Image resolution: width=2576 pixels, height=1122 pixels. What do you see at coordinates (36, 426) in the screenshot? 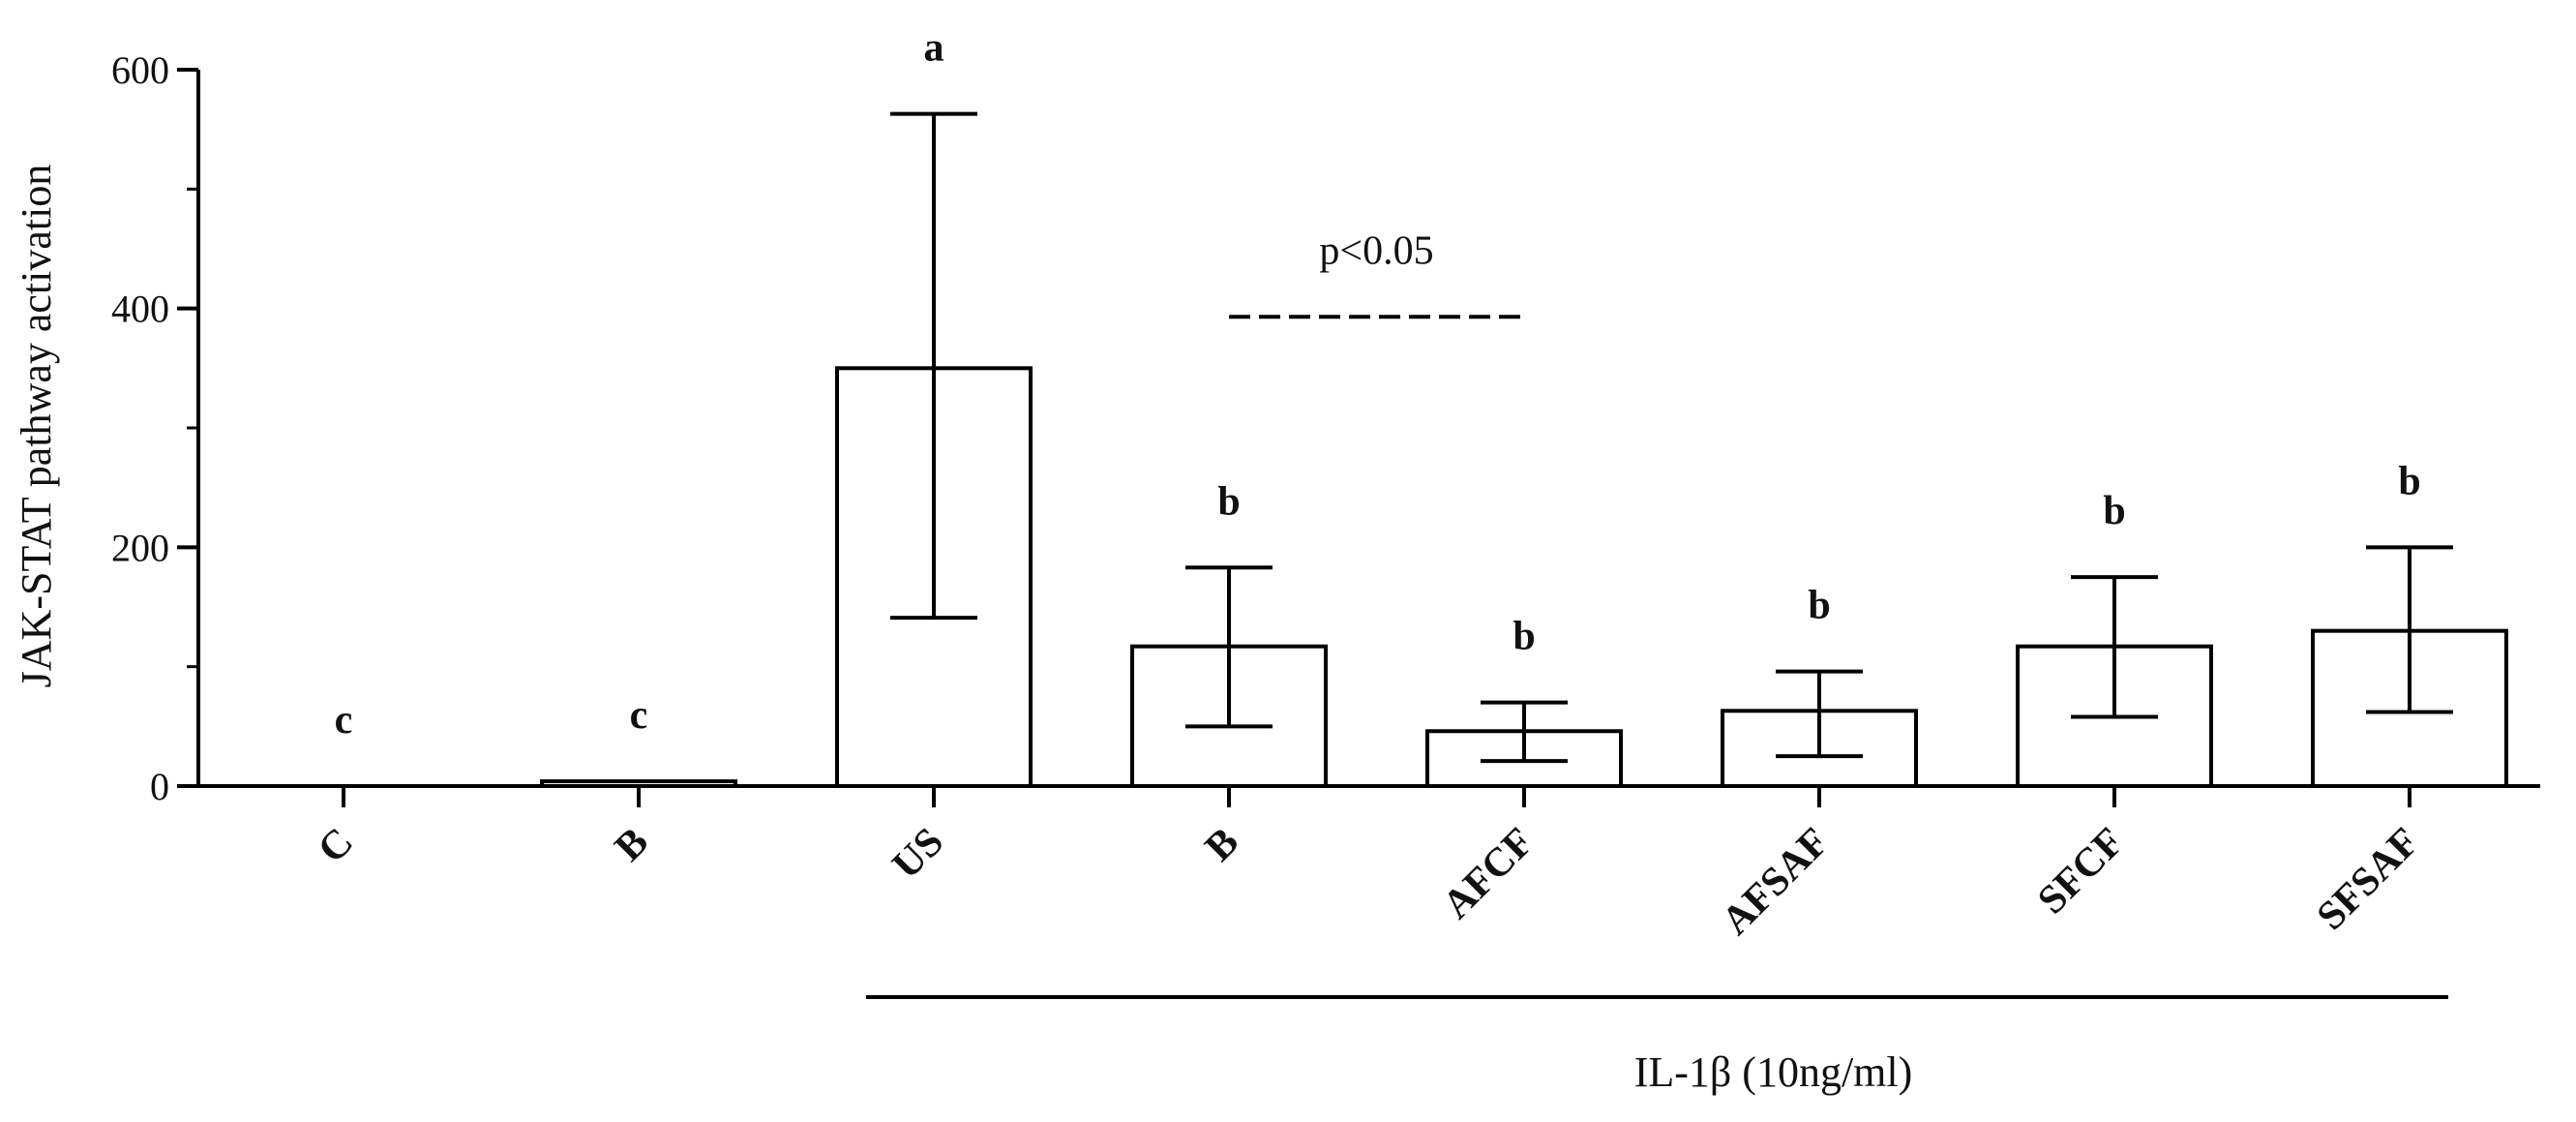
I see `y-axis-title: JAK-STAT pathway activation` at bounding box center [36, 426].